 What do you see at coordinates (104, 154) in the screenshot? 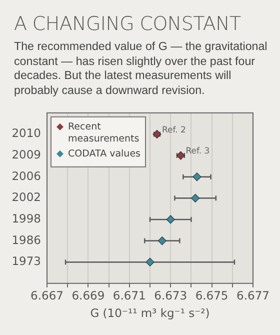
I see `legend-label: CODATA values` at bounding box center [104, 154].